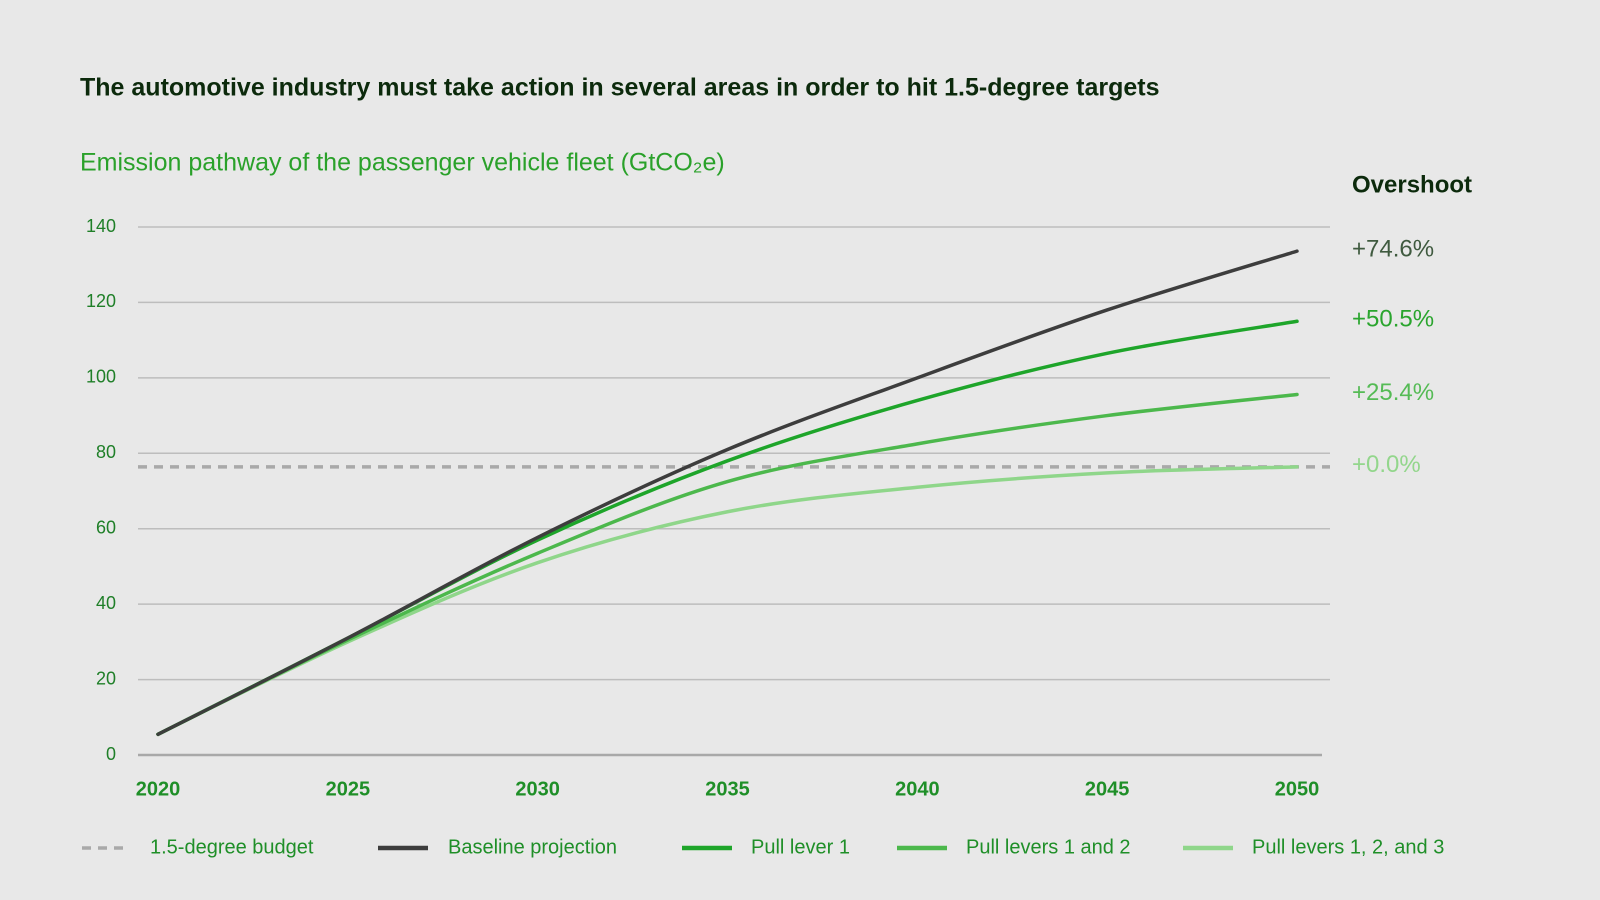 The width and height of the screenshot is (1600, 900). I want to click on end-label: +74.6%, so click(1393, 248).